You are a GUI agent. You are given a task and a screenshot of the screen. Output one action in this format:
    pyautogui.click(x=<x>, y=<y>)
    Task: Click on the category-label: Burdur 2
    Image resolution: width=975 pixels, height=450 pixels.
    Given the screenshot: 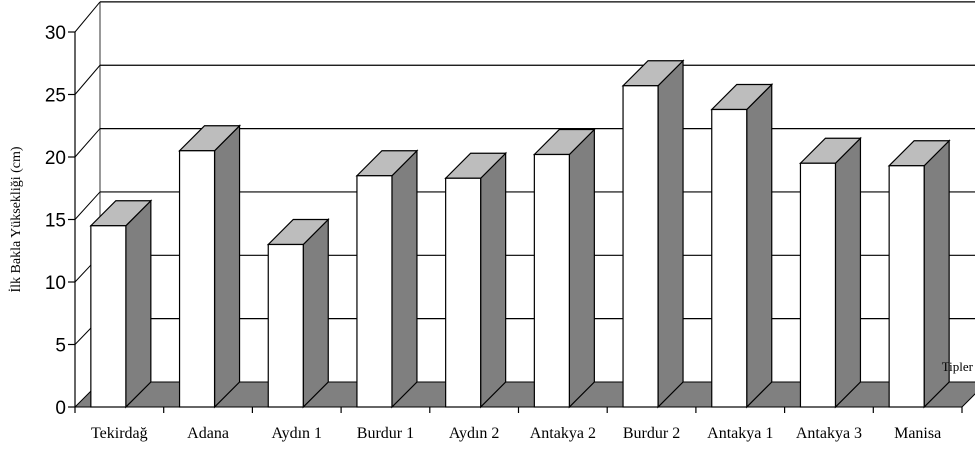 What is the action you would take?
    pyautogui.click(x=651, y=433)
    